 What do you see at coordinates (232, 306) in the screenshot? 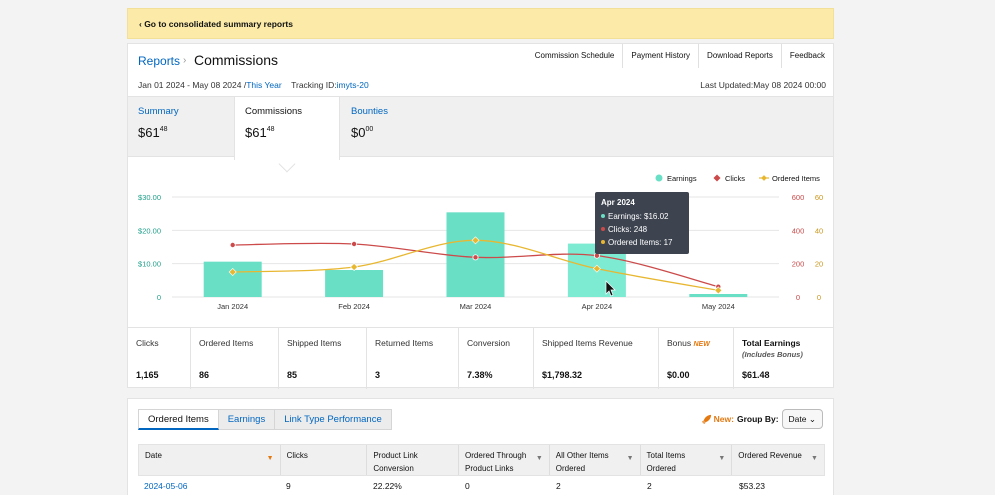
I see `x-axis-tick: Jan 2024` at bounding box center [232, 306].